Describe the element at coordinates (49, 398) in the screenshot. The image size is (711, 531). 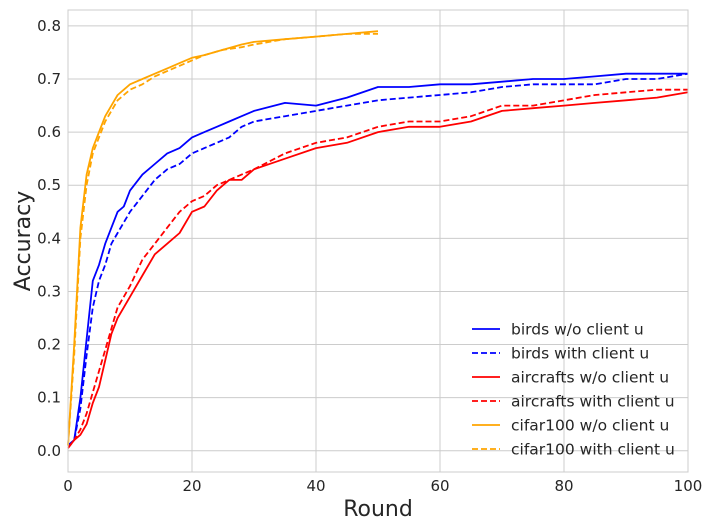
I see `y-tick-label: 0.1` at that location.